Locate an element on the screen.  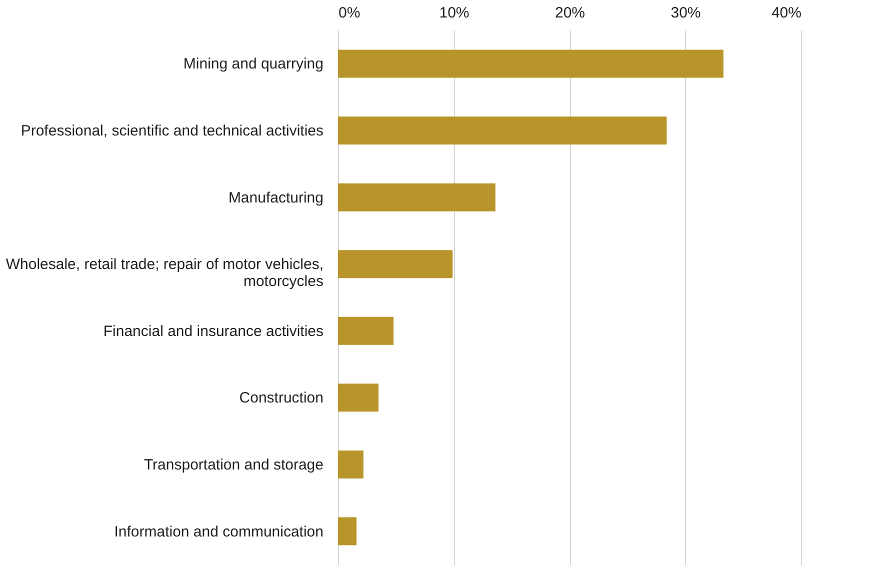
y-tick-label: Manufacturing is located at coordinates (276, 197).